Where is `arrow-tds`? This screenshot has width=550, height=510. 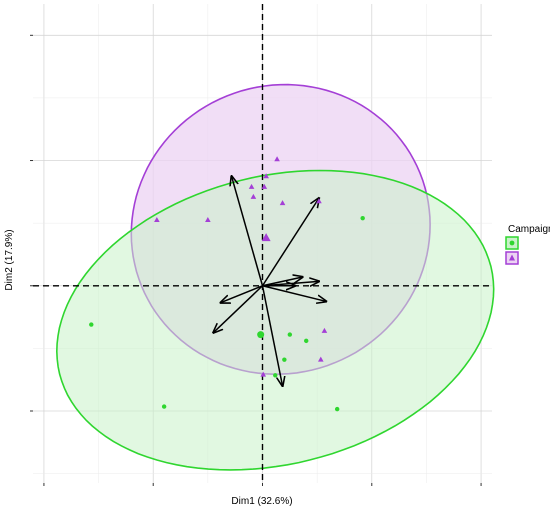
arrow-tds is located at coordinates (272, 335).